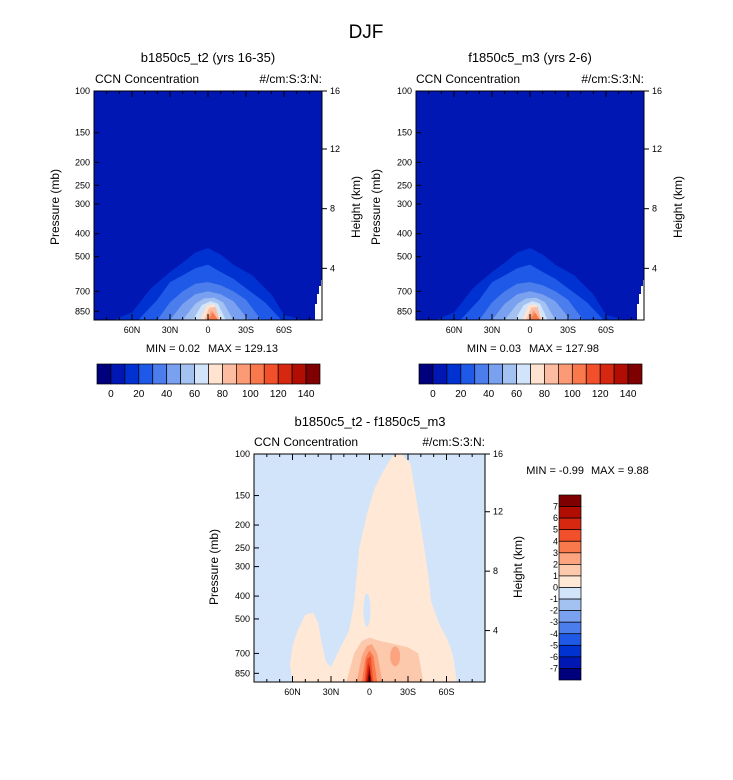  Describe the element at coordinates (454, 330) in the screenshot. I see `x-tick-label: 60N` at that location.